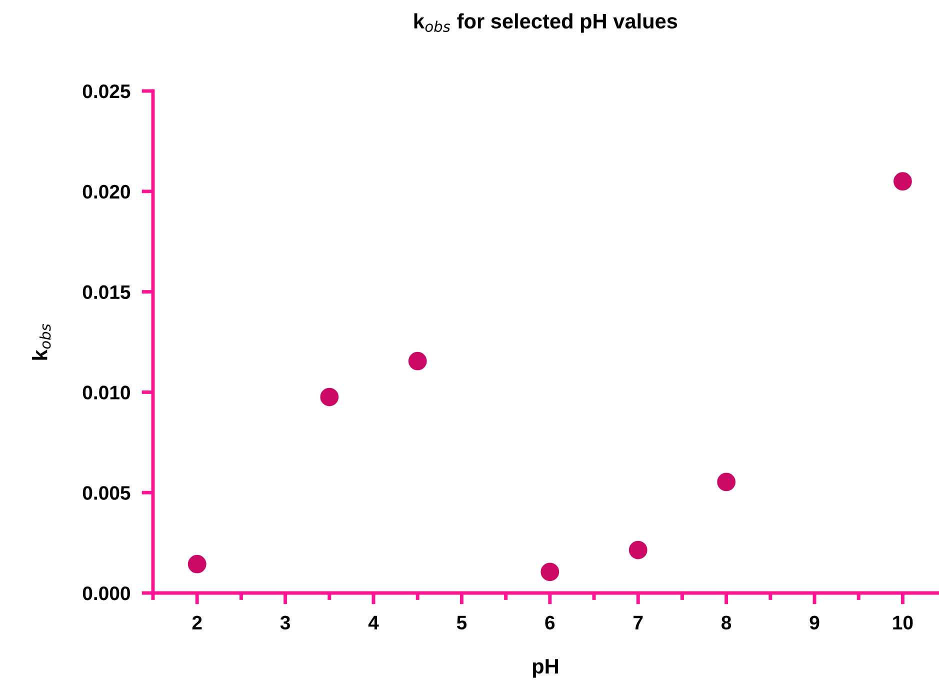  Describe the element at coordinates (106, 191) in the screenshot. I see `y-tick-label: 0.020` at that location.